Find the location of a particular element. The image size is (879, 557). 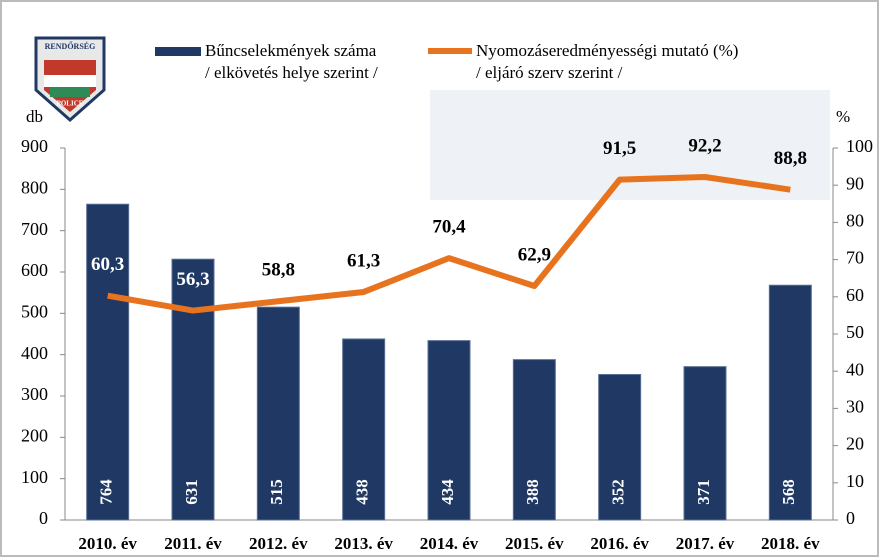

police-logo: RENDŐRSÉG POLICE is located at coordinates (70, 79).